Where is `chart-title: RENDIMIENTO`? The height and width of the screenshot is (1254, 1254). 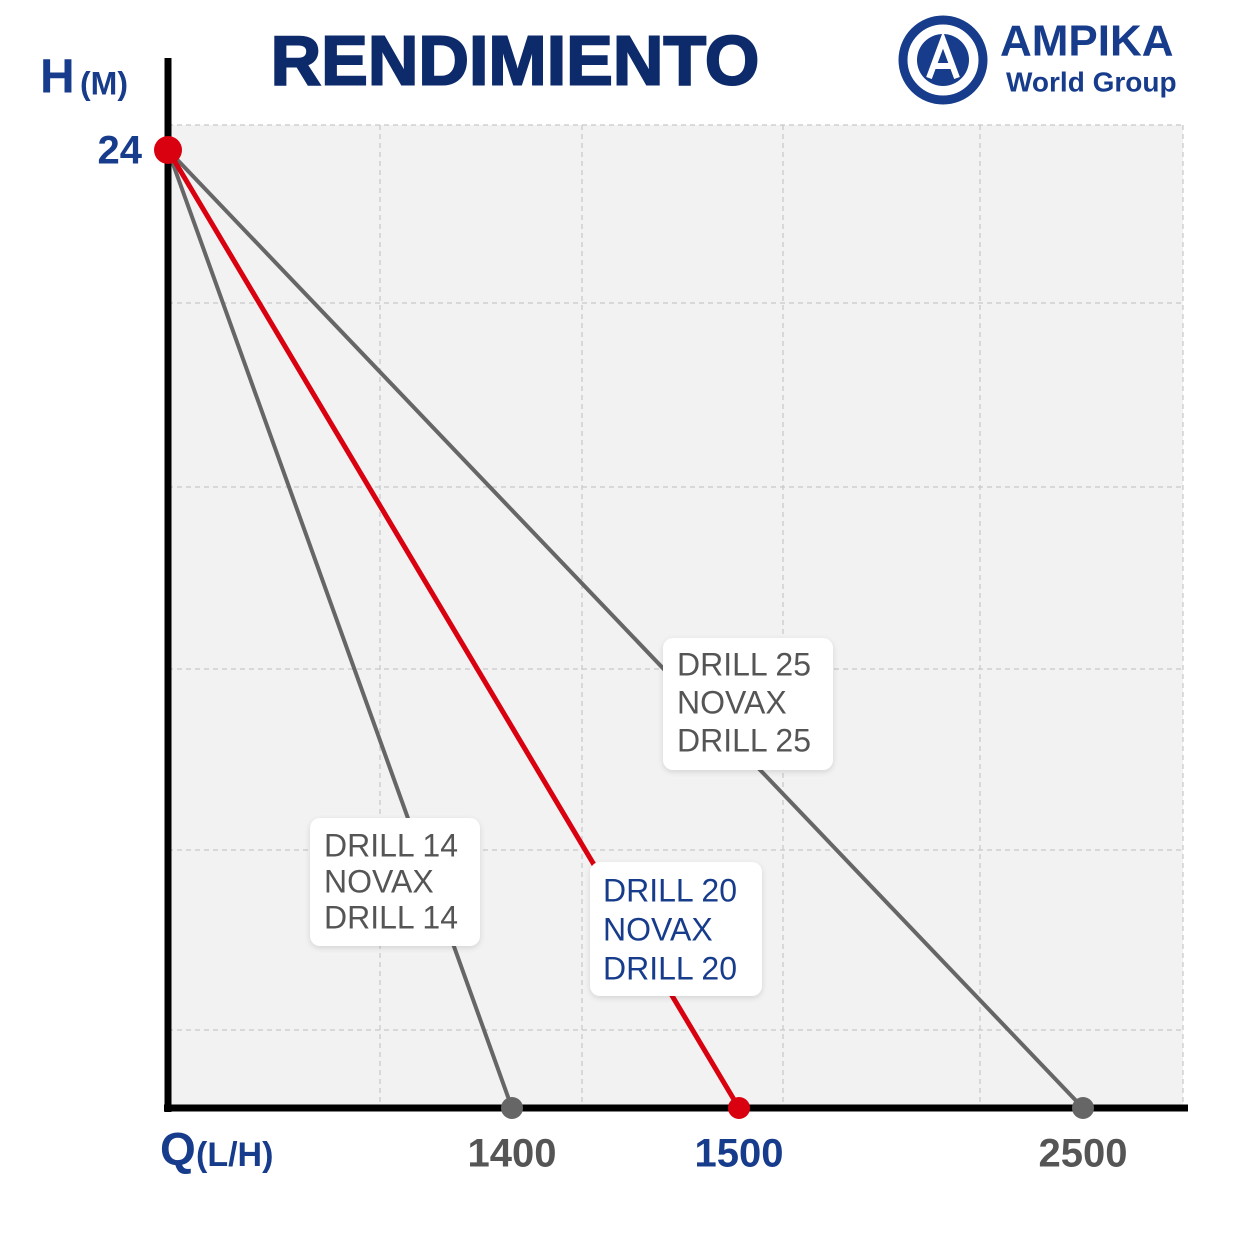
chart-title: RENDIMIENTO is located at coordinates (515, 60).